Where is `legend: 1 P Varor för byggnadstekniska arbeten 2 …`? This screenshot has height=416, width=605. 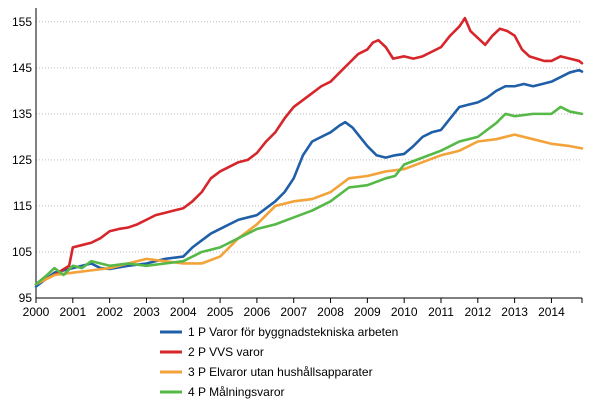
legend: 1 P Varor för byggnadstekniska arbeten 2 … is located at coordinates (279, 362).